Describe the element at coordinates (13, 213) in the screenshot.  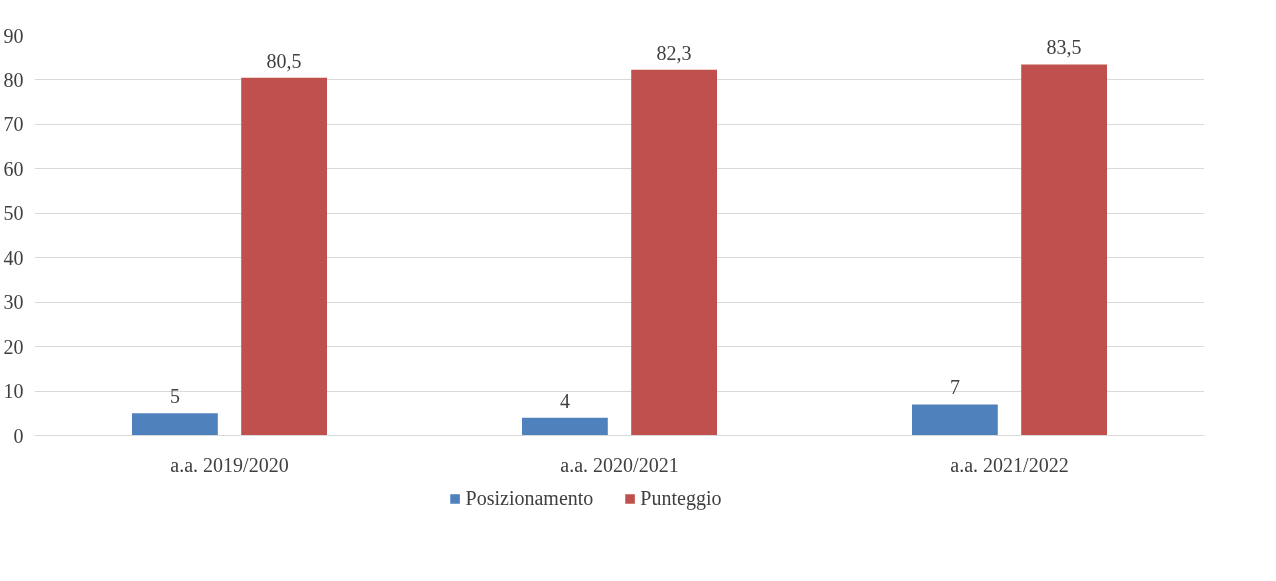
I see `y-tick-label: 50` at that location.